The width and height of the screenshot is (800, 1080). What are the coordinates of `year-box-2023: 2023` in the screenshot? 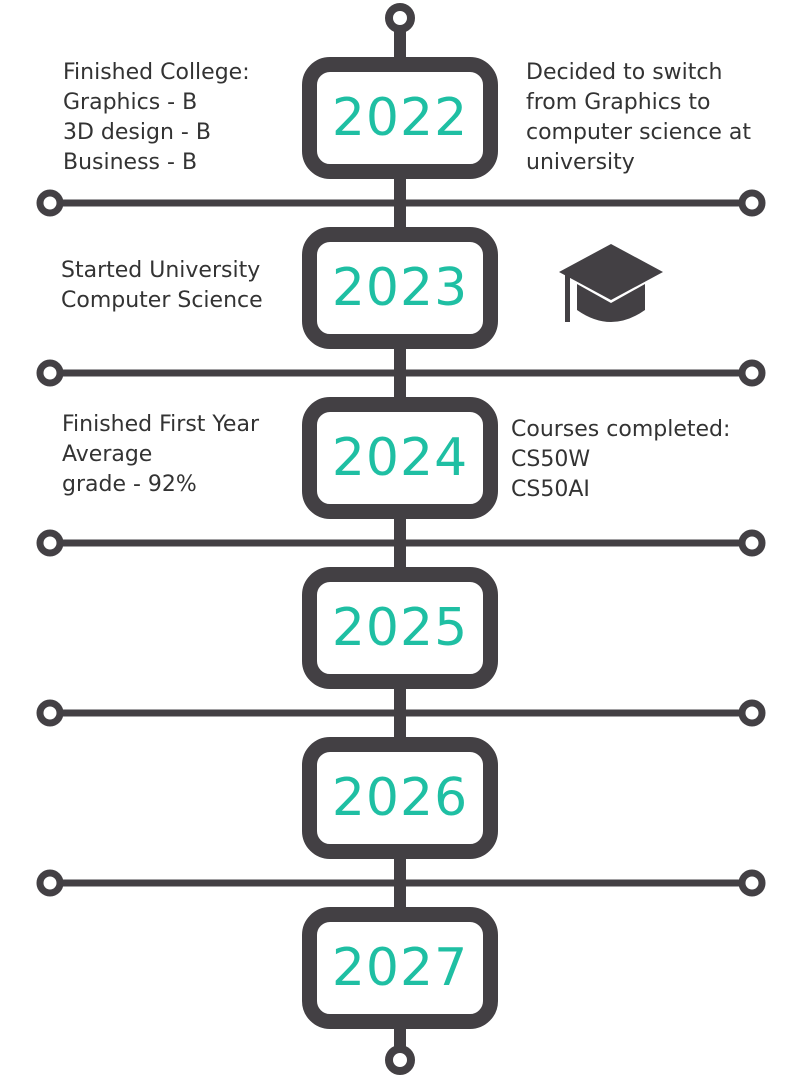 It's located at (400, 288).